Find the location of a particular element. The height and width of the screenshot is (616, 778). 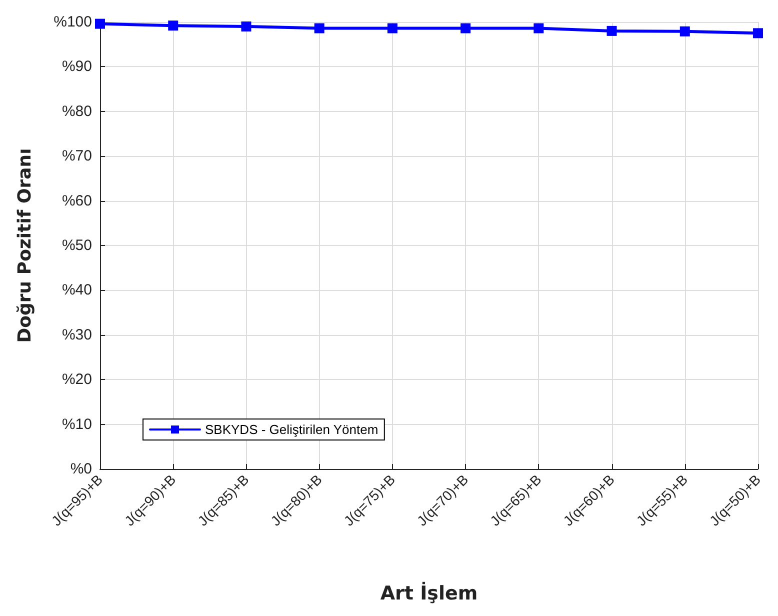

y-tick-label: %10 is located at coordinates (77, 424).